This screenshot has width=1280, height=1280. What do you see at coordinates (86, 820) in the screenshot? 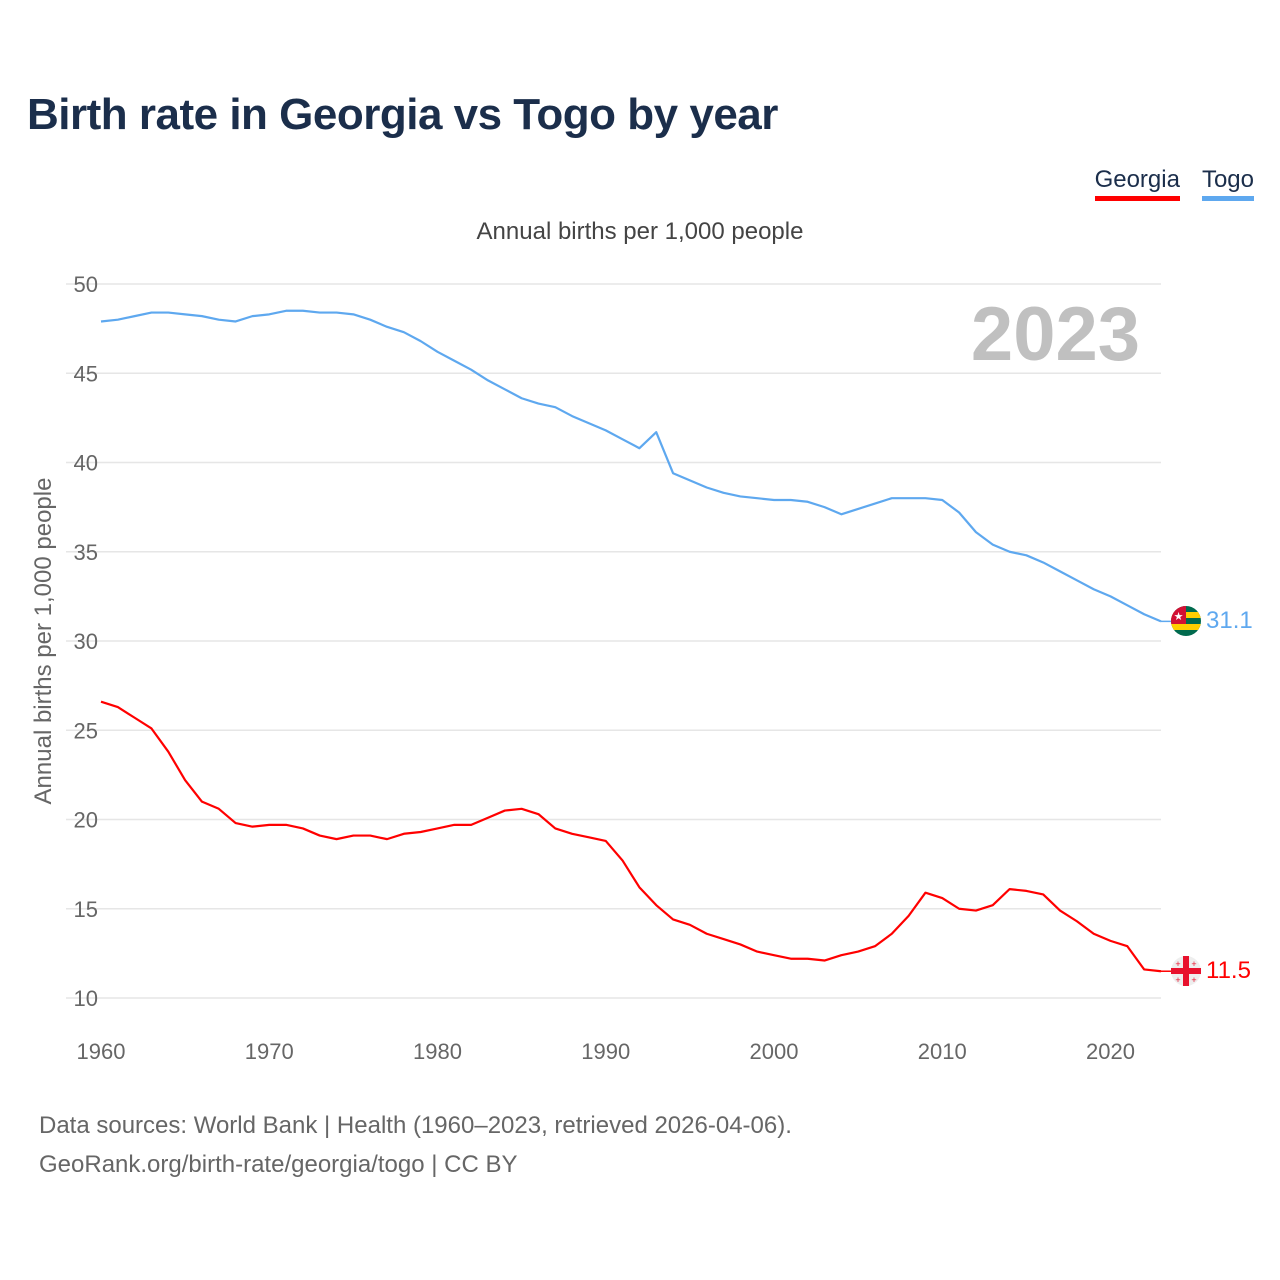
I see `y-tick-label: 20` at bounding box center [86, 820].